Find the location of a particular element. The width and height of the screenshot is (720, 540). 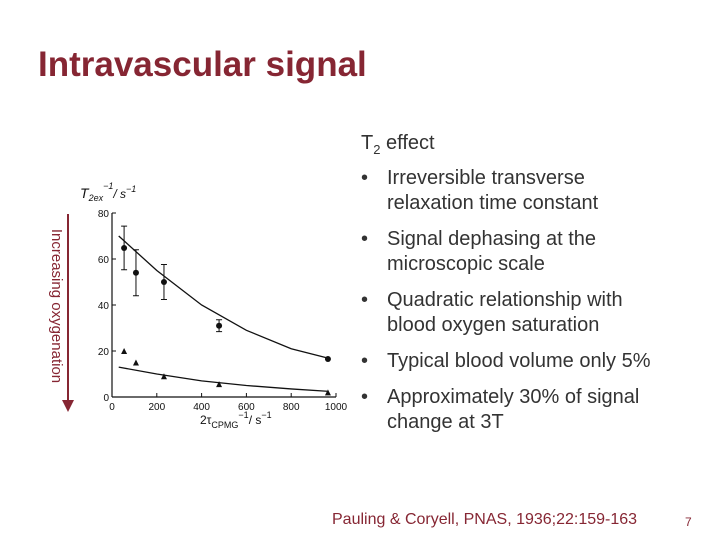

x-tick-label: 400 is located at coordinates (201, 407).